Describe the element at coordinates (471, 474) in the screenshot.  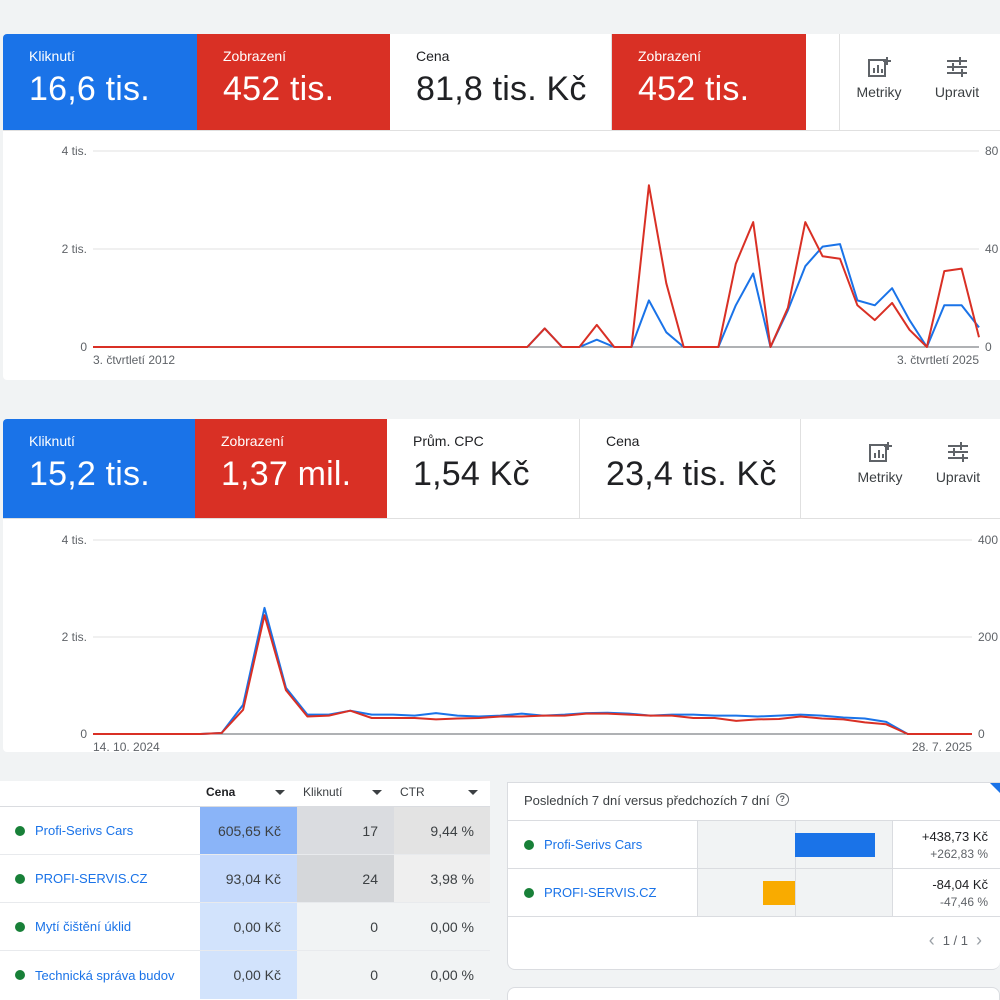
I see `scorecard-value: 1,54 Kč` at that location.